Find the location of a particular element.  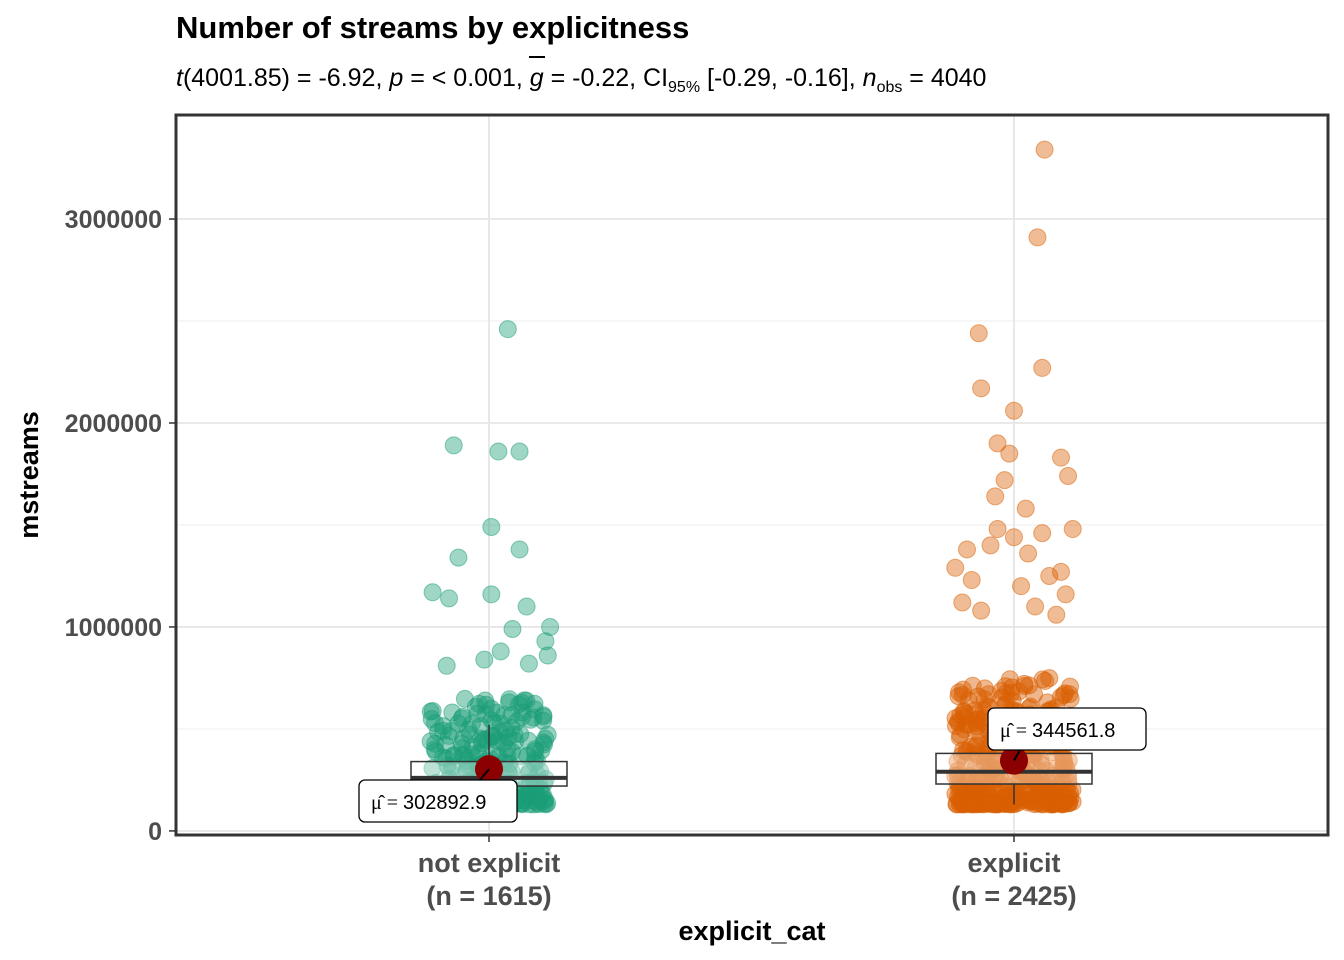

y-tick-label: 3000000 is located at coordinates (113, 220).